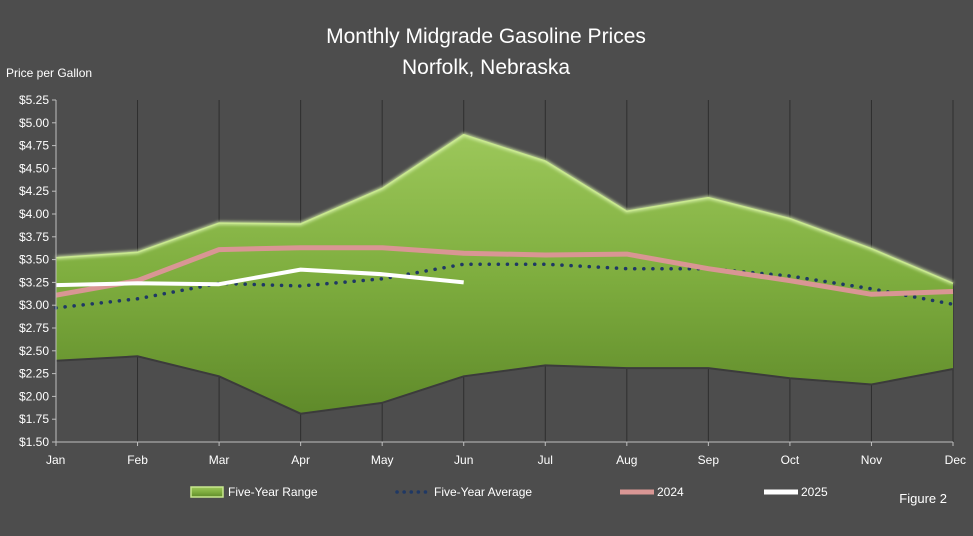 The image size is (973, 536). Describe the element at coordinates (955, 460) in the screenshot. I see `x-tick-label: Dec` at that location.